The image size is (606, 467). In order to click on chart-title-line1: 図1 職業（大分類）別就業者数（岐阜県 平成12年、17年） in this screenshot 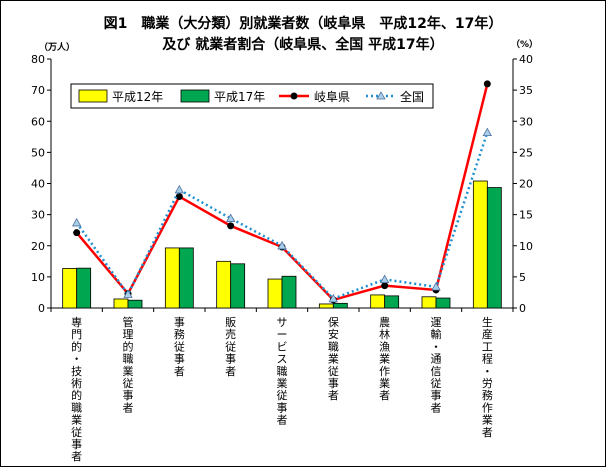, I will do `click(303, 23)`.